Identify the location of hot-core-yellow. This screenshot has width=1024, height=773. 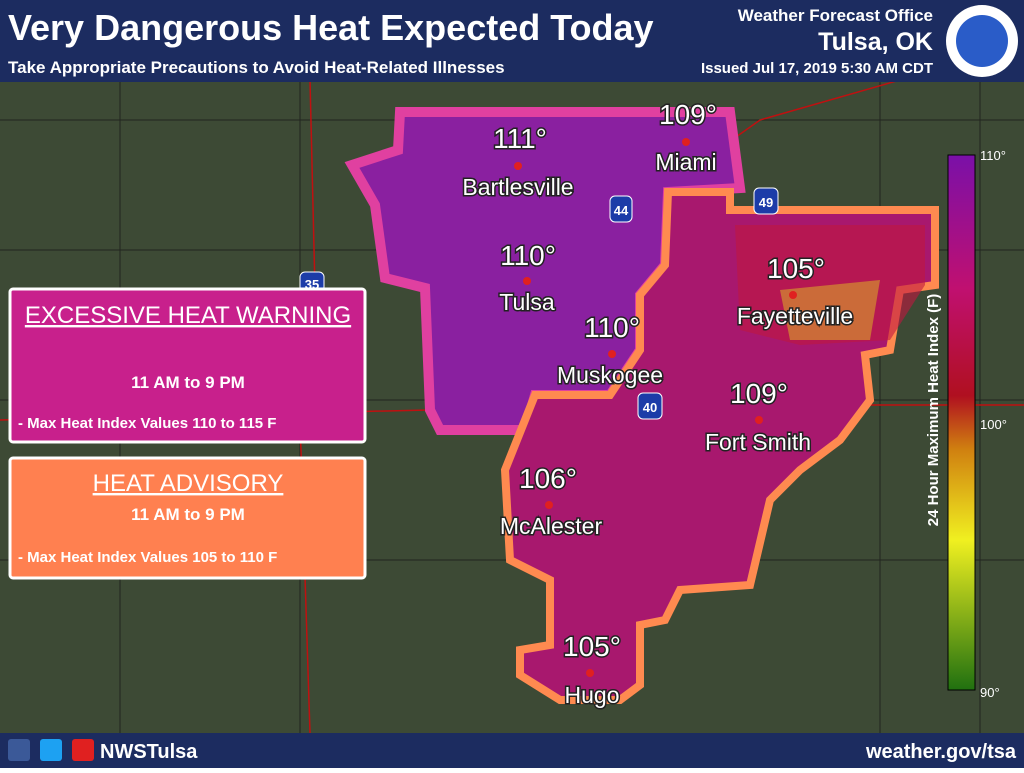
(830, 310).